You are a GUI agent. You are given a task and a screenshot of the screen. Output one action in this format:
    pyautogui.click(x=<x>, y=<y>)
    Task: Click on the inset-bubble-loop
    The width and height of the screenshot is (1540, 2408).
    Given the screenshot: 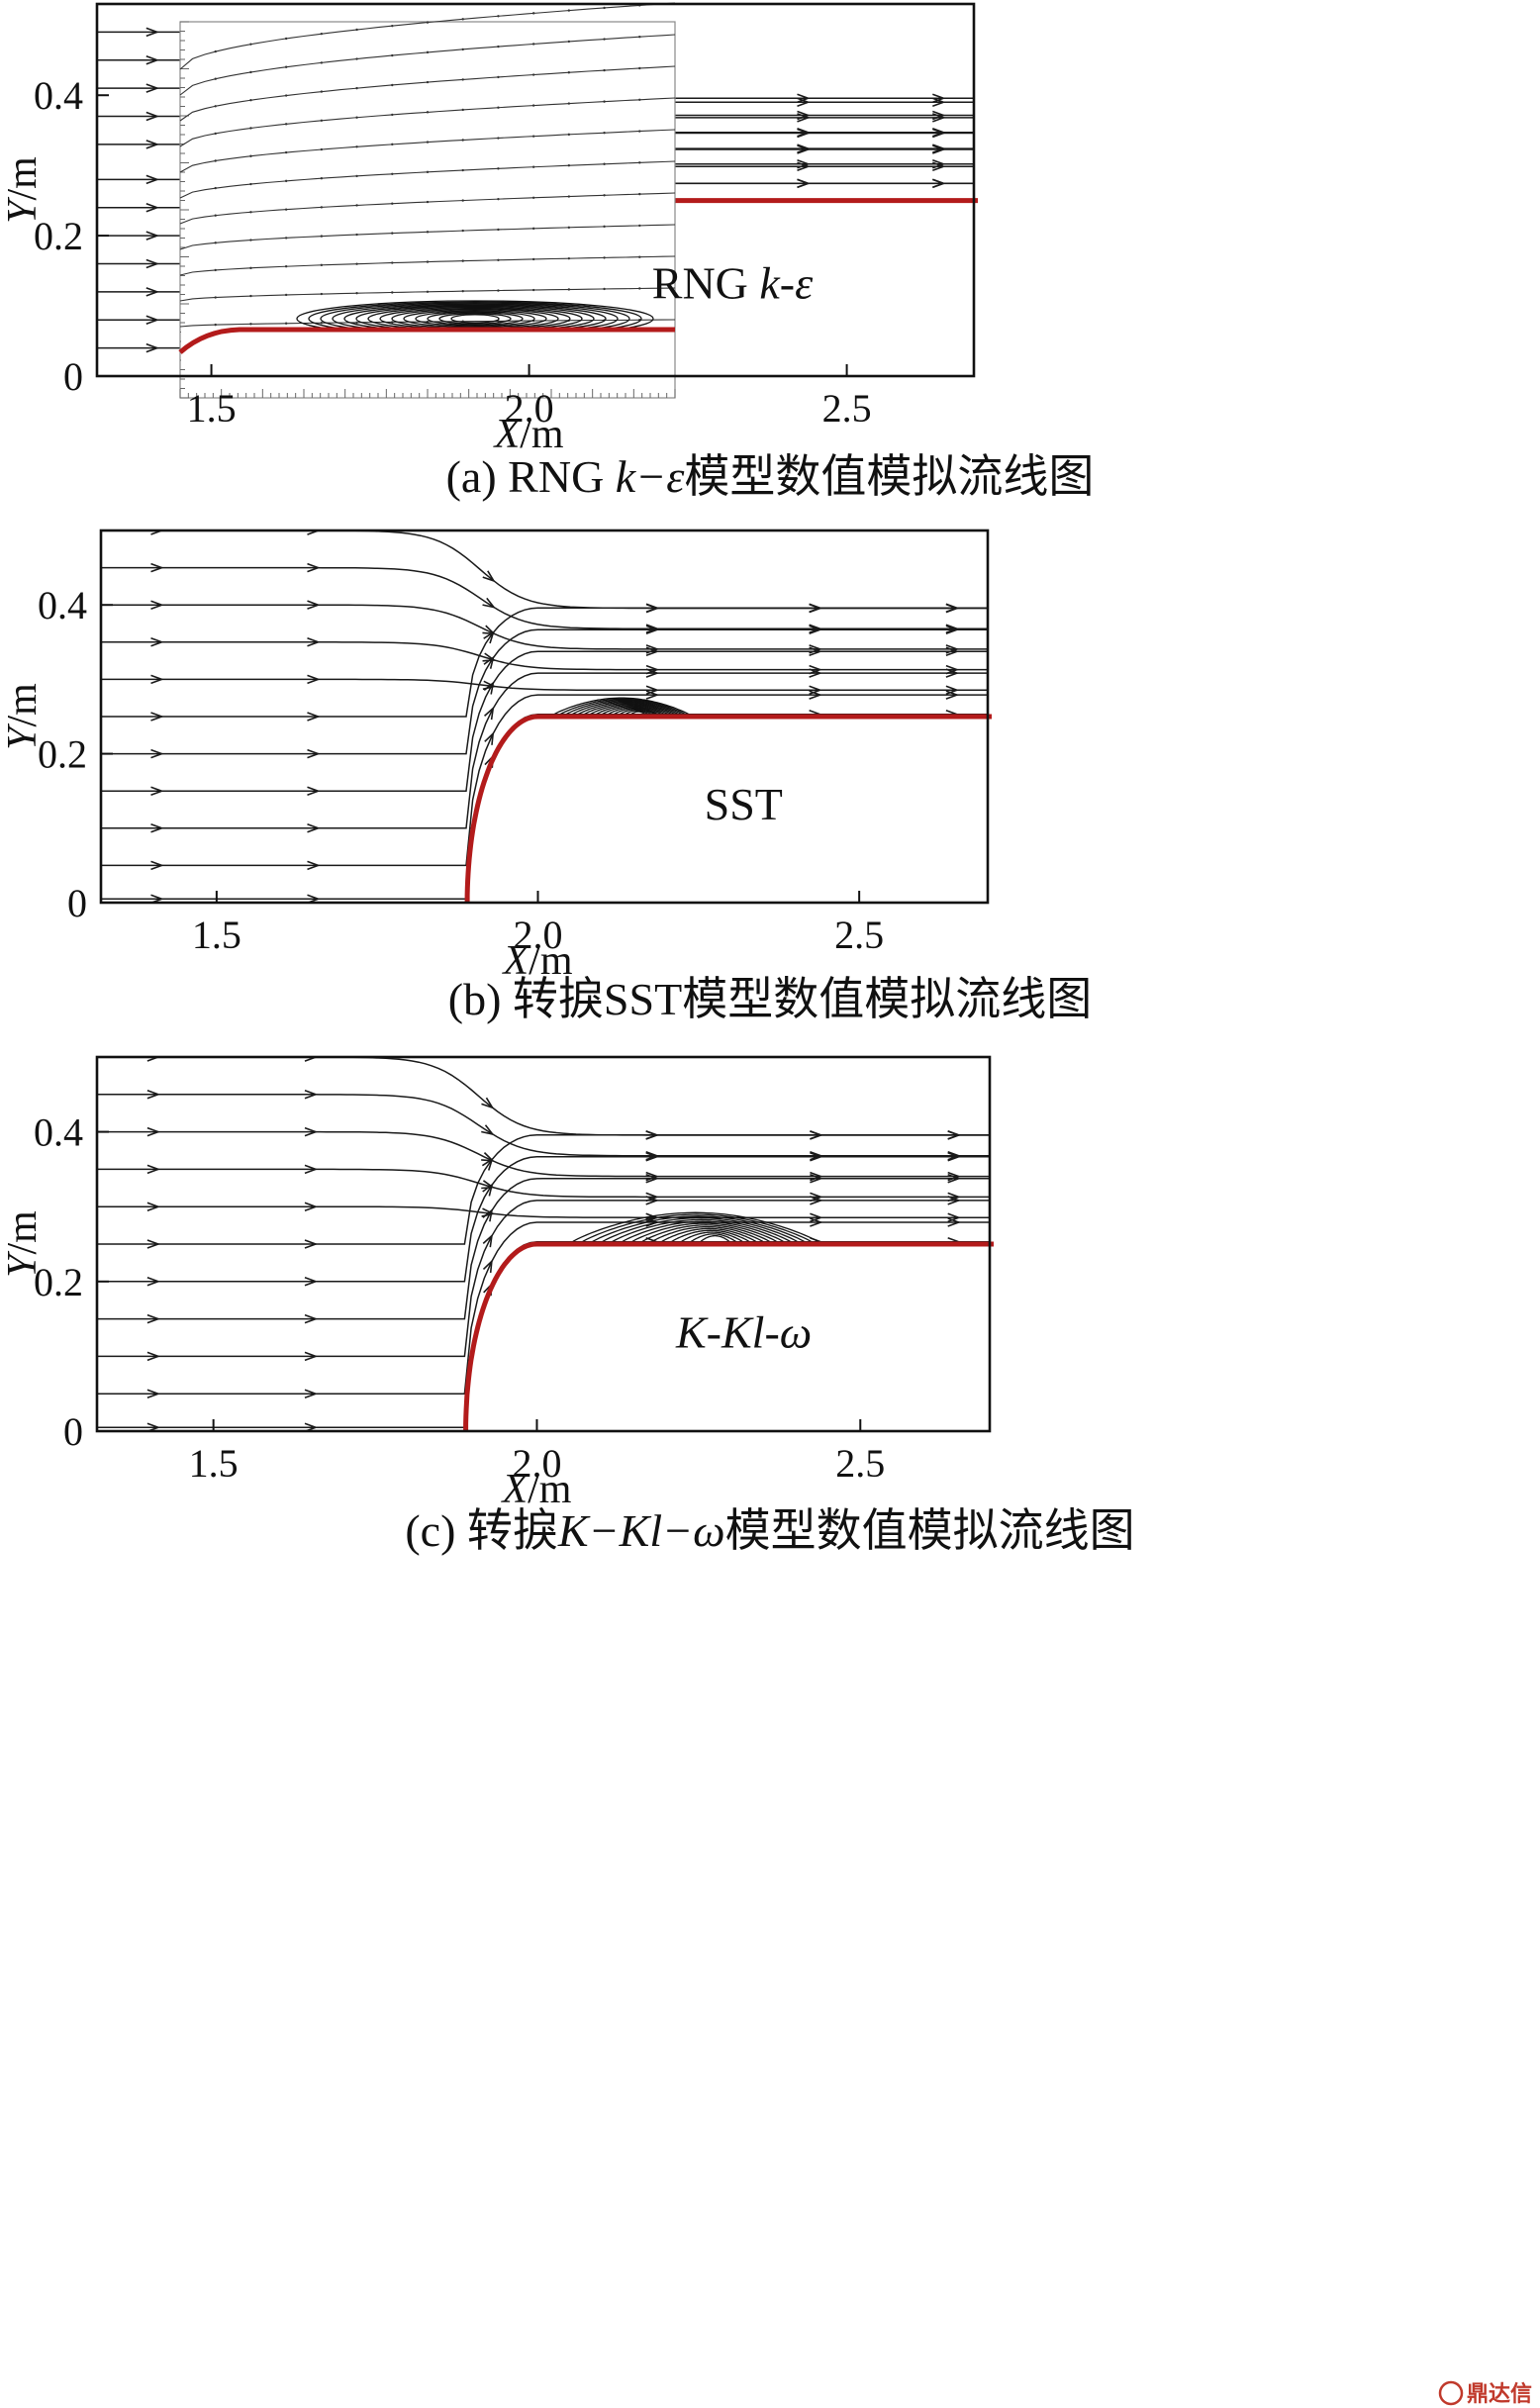 What is the action you would take?
    pyautogui.click(x=475, y=319)
    